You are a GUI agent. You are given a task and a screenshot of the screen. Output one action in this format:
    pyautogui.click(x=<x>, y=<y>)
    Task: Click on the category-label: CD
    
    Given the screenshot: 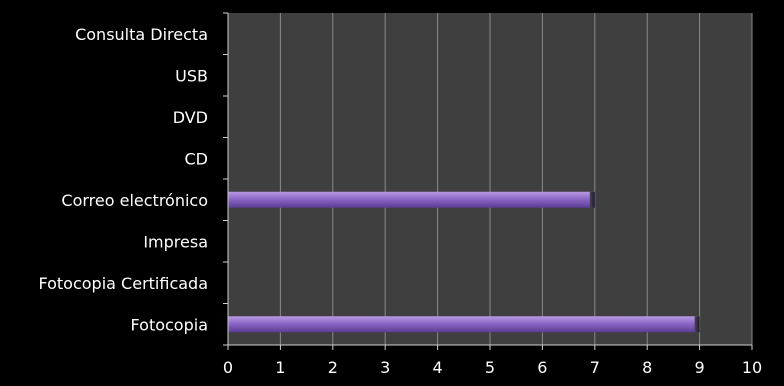 What is the action you would take?
    pyautogui.click(x=197, y=158)
    